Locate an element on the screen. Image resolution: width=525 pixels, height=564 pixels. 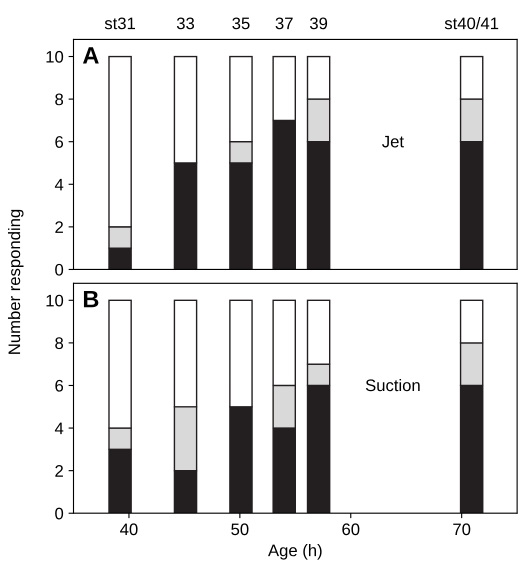
text: 35 is located at coordinates (241, 23).